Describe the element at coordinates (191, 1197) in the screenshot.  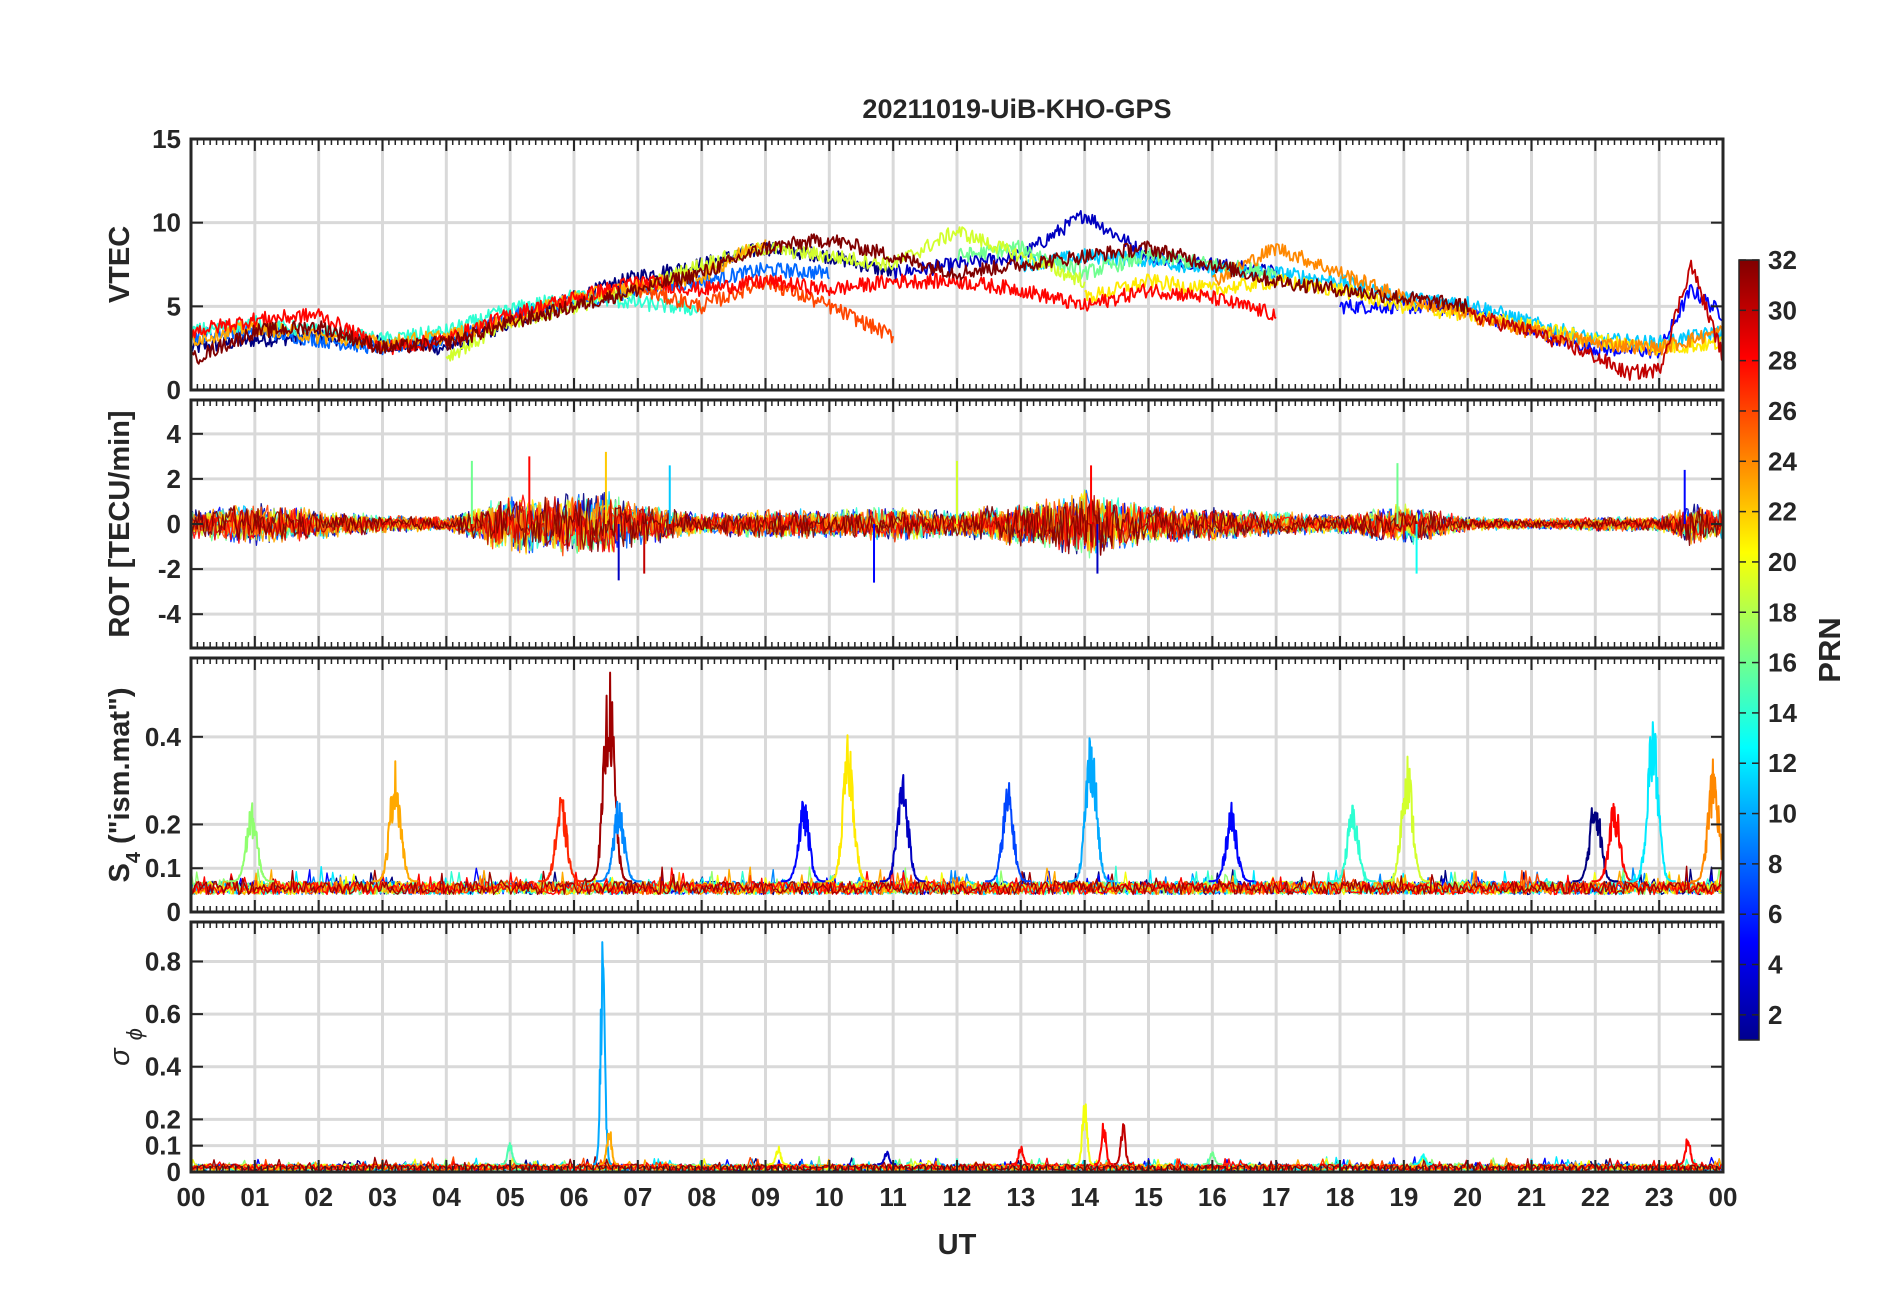
I see `x-tick-label: 00` at that location.